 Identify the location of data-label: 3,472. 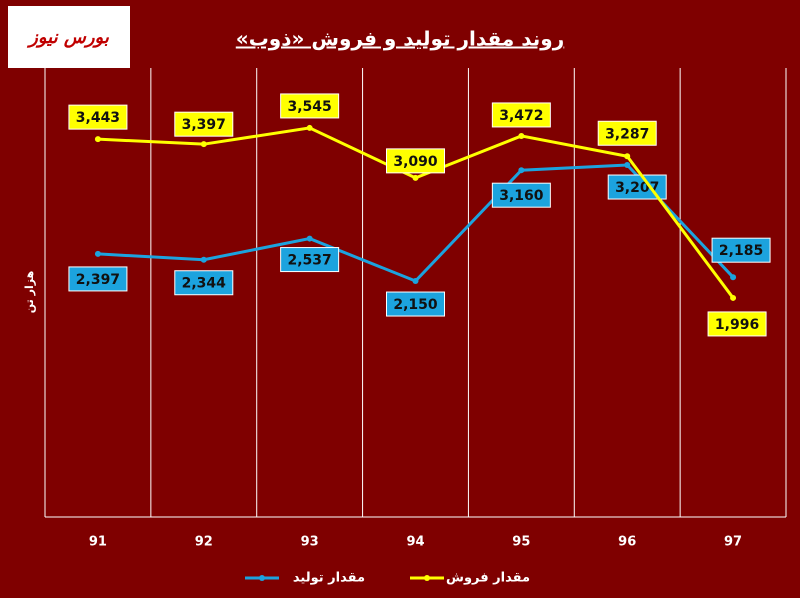
(521, 116).